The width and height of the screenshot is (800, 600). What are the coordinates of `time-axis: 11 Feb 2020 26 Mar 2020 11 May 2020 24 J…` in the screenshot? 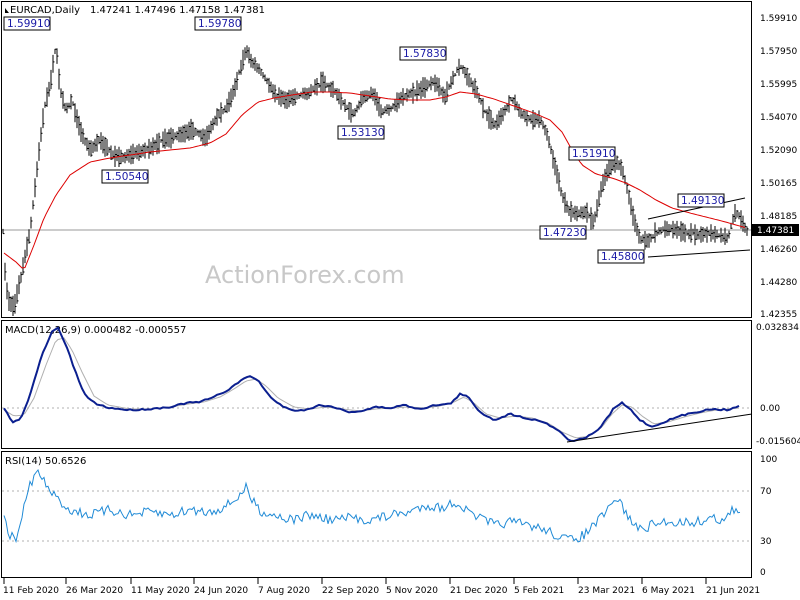 It's located at (381, 587).